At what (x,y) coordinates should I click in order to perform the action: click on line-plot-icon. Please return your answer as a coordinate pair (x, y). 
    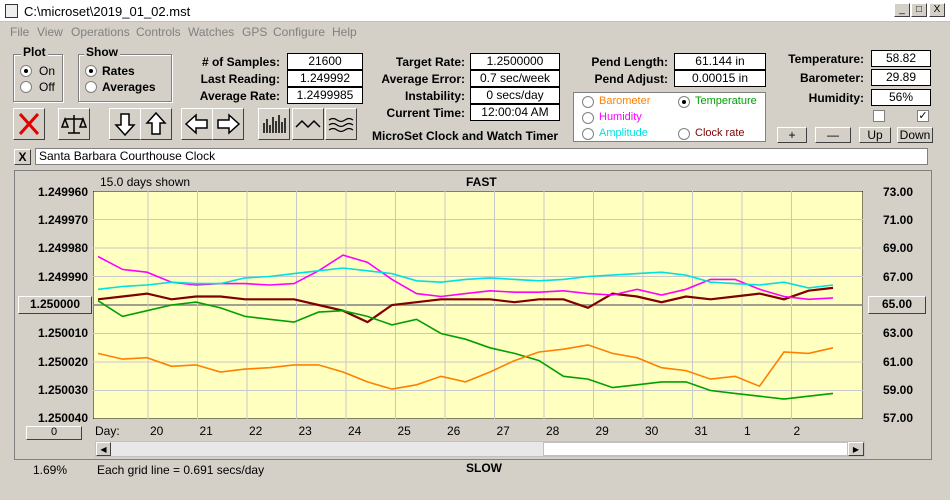
    Looking at the image, I should click on (308, 124).